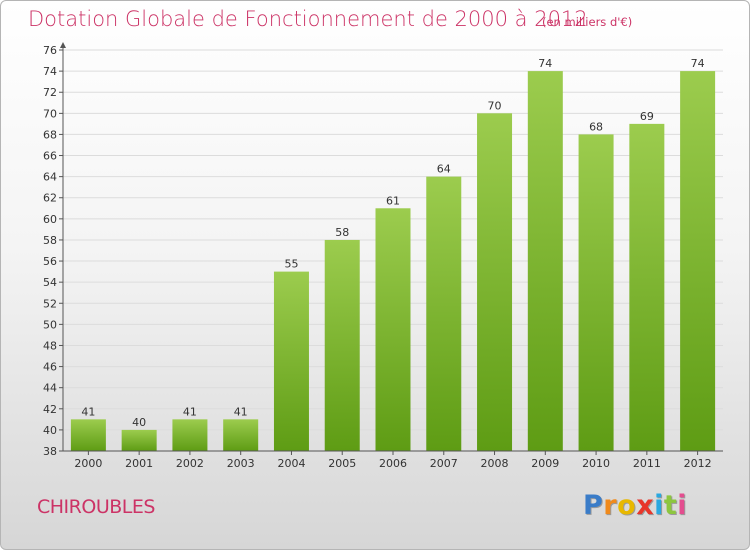  I want to click on data-label-2003: 41, so click(241, 411).